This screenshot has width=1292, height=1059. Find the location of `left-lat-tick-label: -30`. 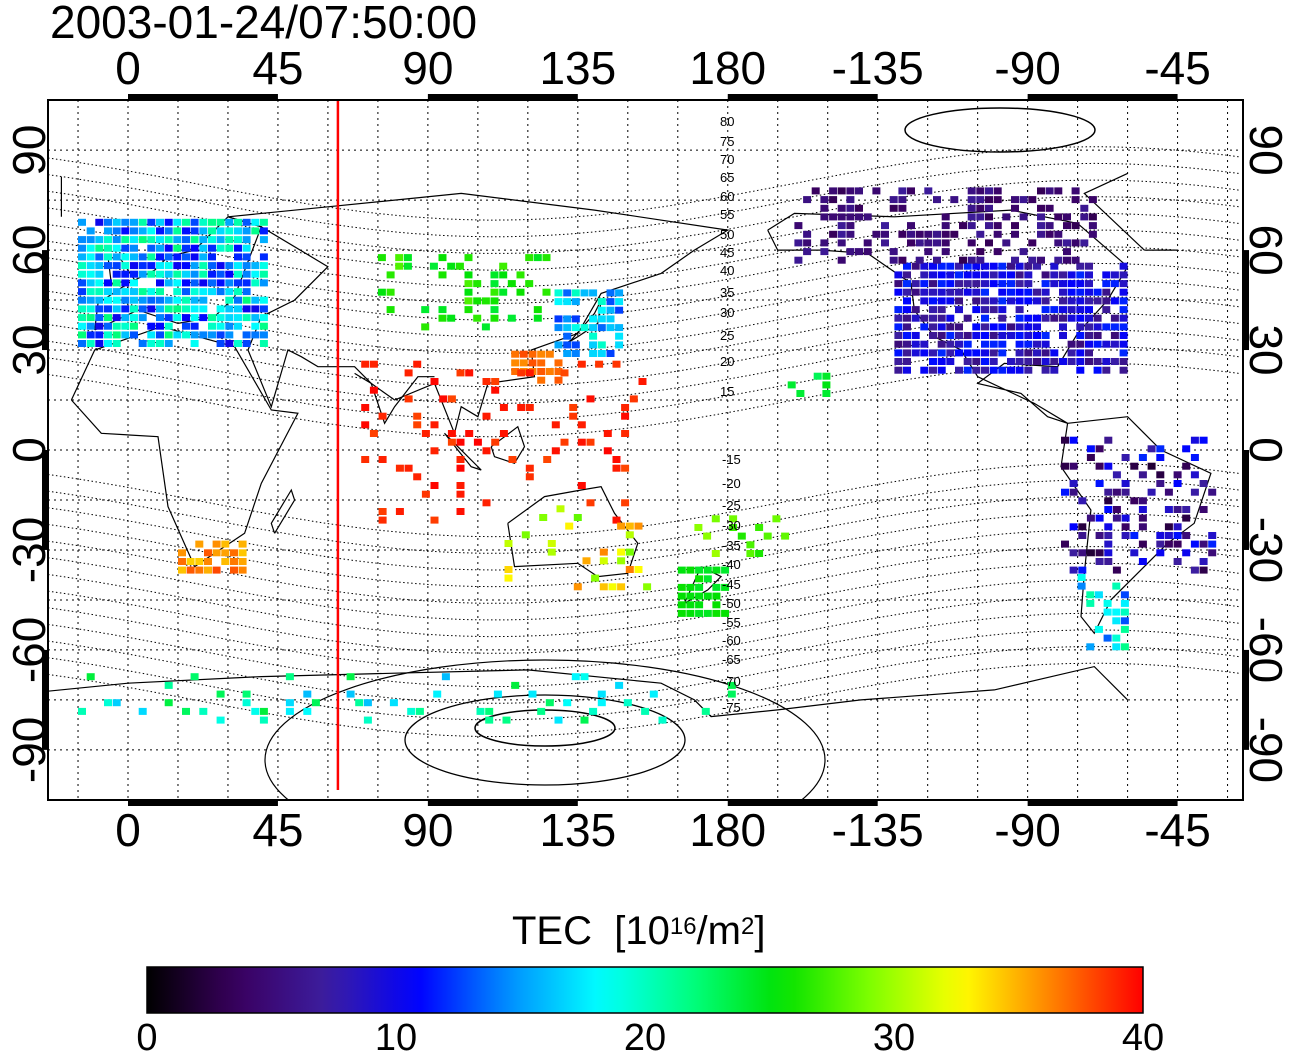

left-lat-tick-label: -30 is located at coordinates (29, 550).